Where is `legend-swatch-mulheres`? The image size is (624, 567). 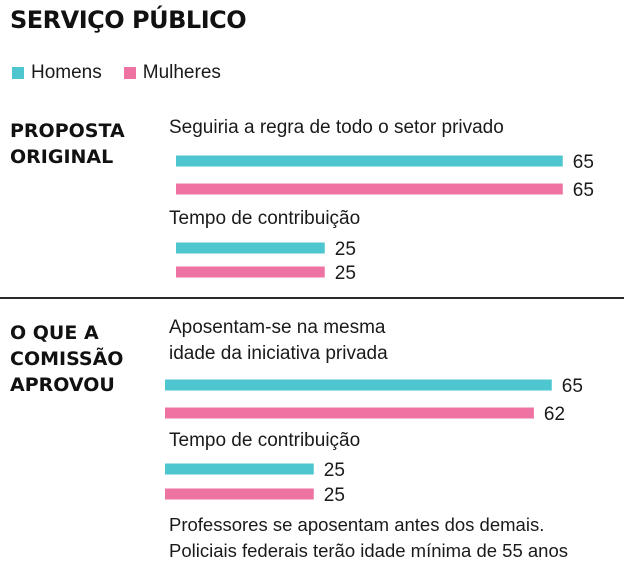 legend-swatch-mulheres is located at coordinates (129, 73).